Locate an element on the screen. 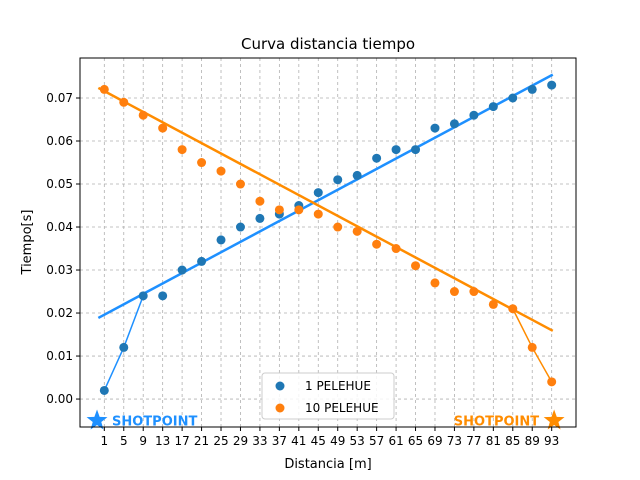  x-tick-label: 37 is located at coordinates (279, 441).